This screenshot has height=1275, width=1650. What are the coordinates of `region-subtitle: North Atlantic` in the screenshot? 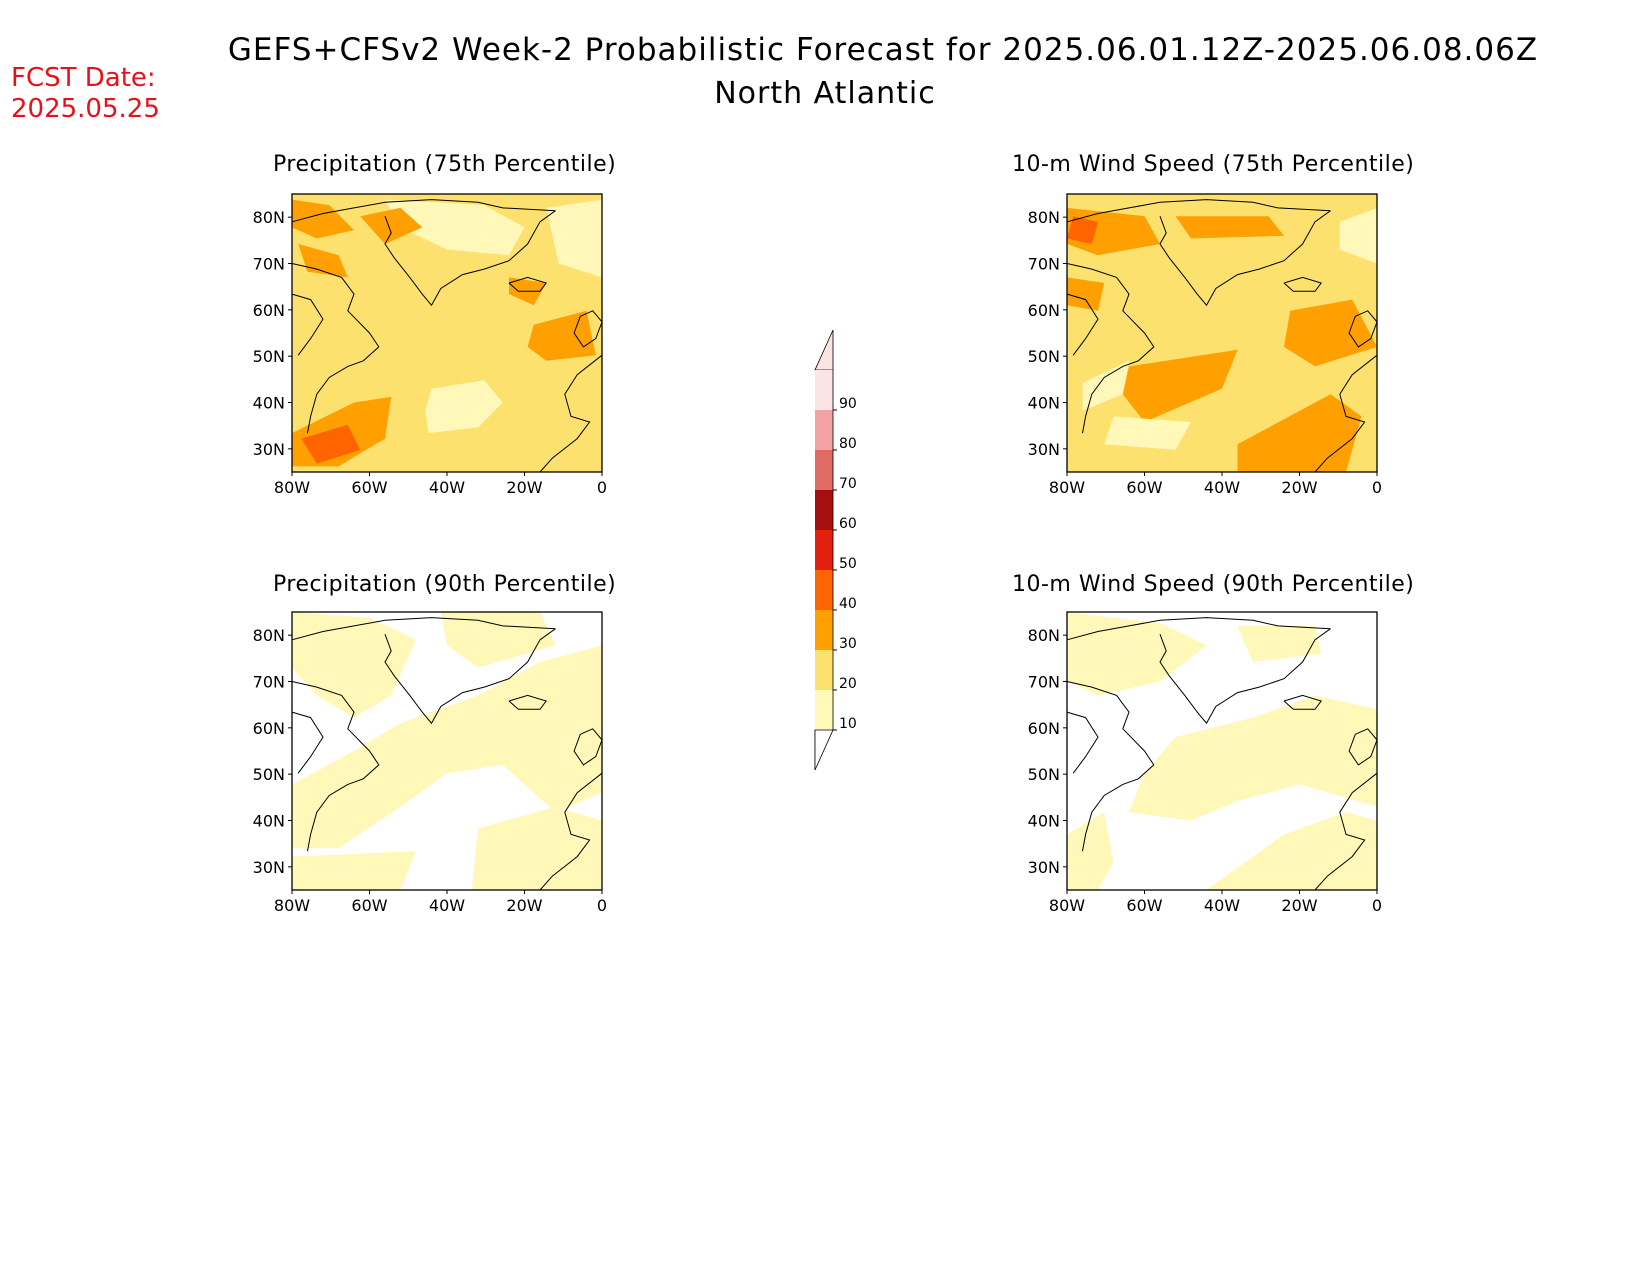 It's located at (825, 93).